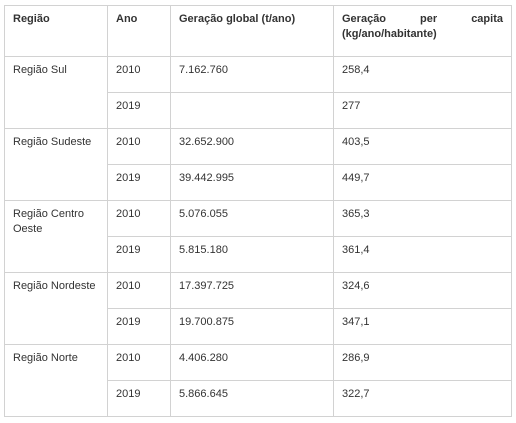  What do you see at coordinates (422, 218) in the screenshot?
I see `per-capita-cell: 365,3` at bounding box center [422, 218].